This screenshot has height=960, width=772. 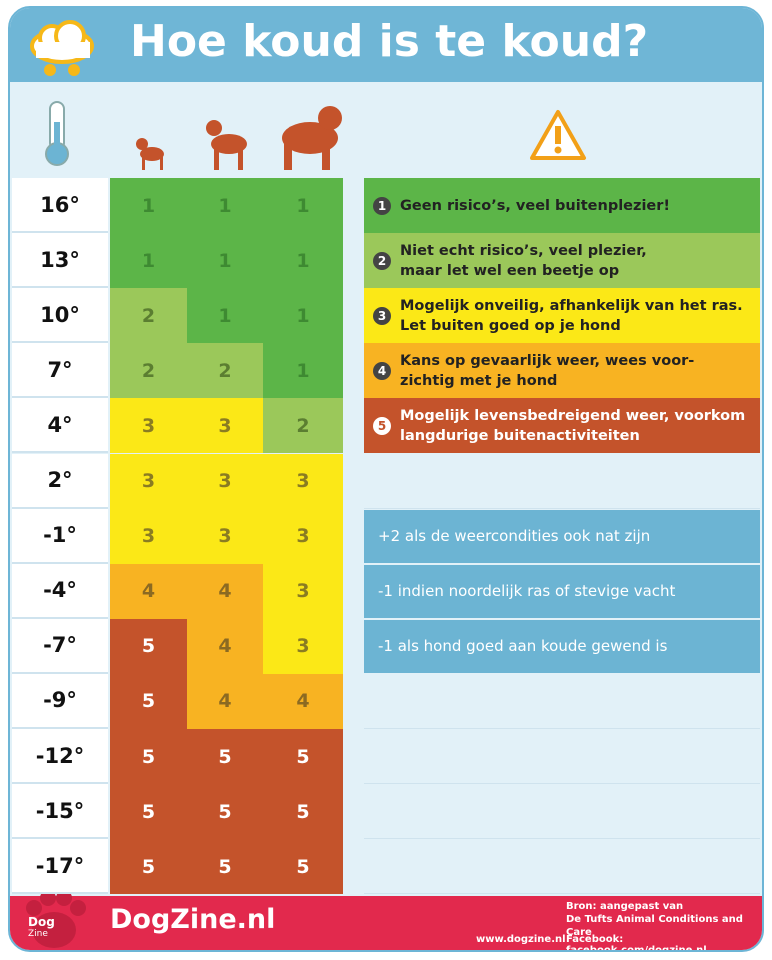 What do you see at coordinates (60, 371) in the screenshot?
I see `temperature: 7°` at bounding box center [60, 371].